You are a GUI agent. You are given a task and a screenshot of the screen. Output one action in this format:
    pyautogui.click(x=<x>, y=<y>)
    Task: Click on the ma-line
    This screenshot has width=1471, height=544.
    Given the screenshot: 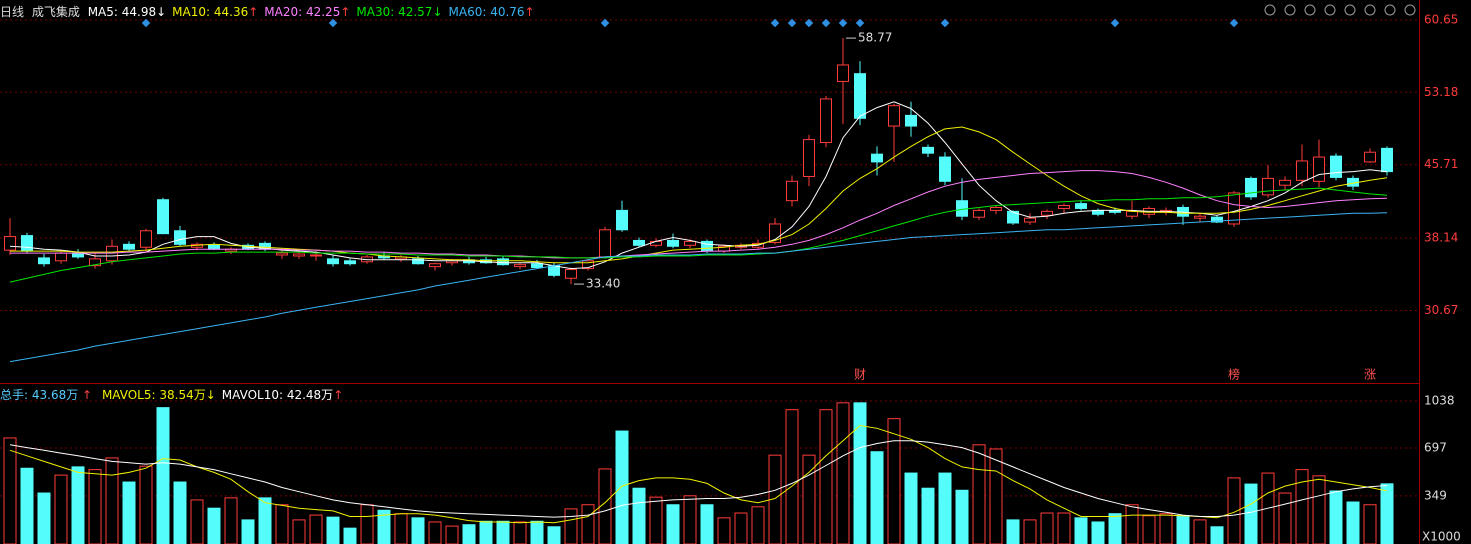 What is the action you would take?
    pyautogui.click(x=698, y=479)
    